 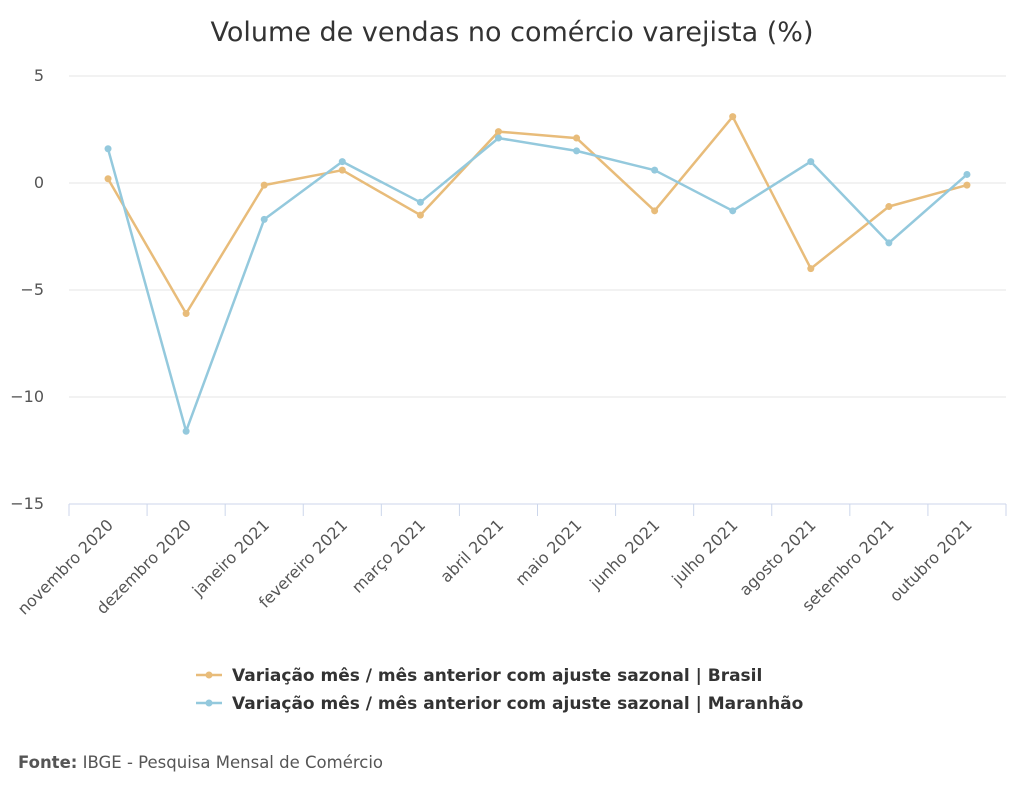 What do you see at coordinates (471, 550) in the screenshot?
I see `x-tick-label: abril 2021` at bounding box center [471, 550].